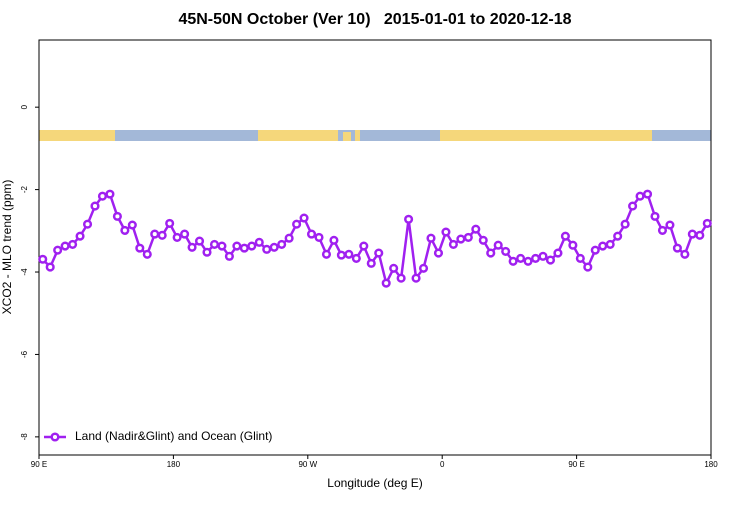 This screenshot has height=505, width=750. Describe the element at coordinates (375, 135) in the screenshot. I see `land-ocean-strip` at that location.